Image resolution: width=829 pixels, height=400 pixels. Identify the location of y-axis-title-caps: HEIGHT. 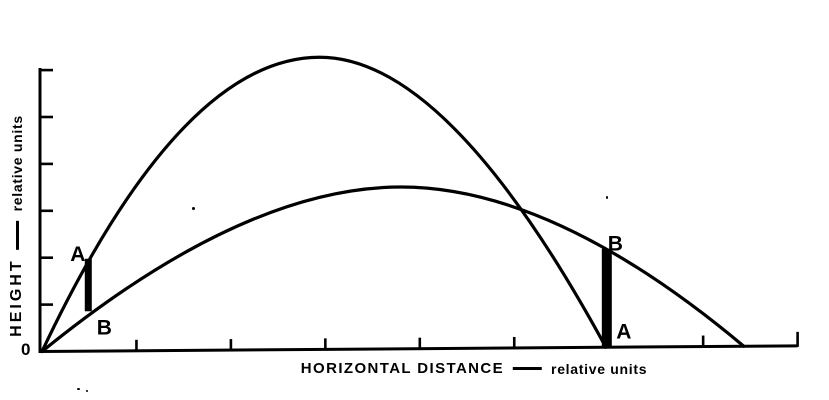
(16, 297).